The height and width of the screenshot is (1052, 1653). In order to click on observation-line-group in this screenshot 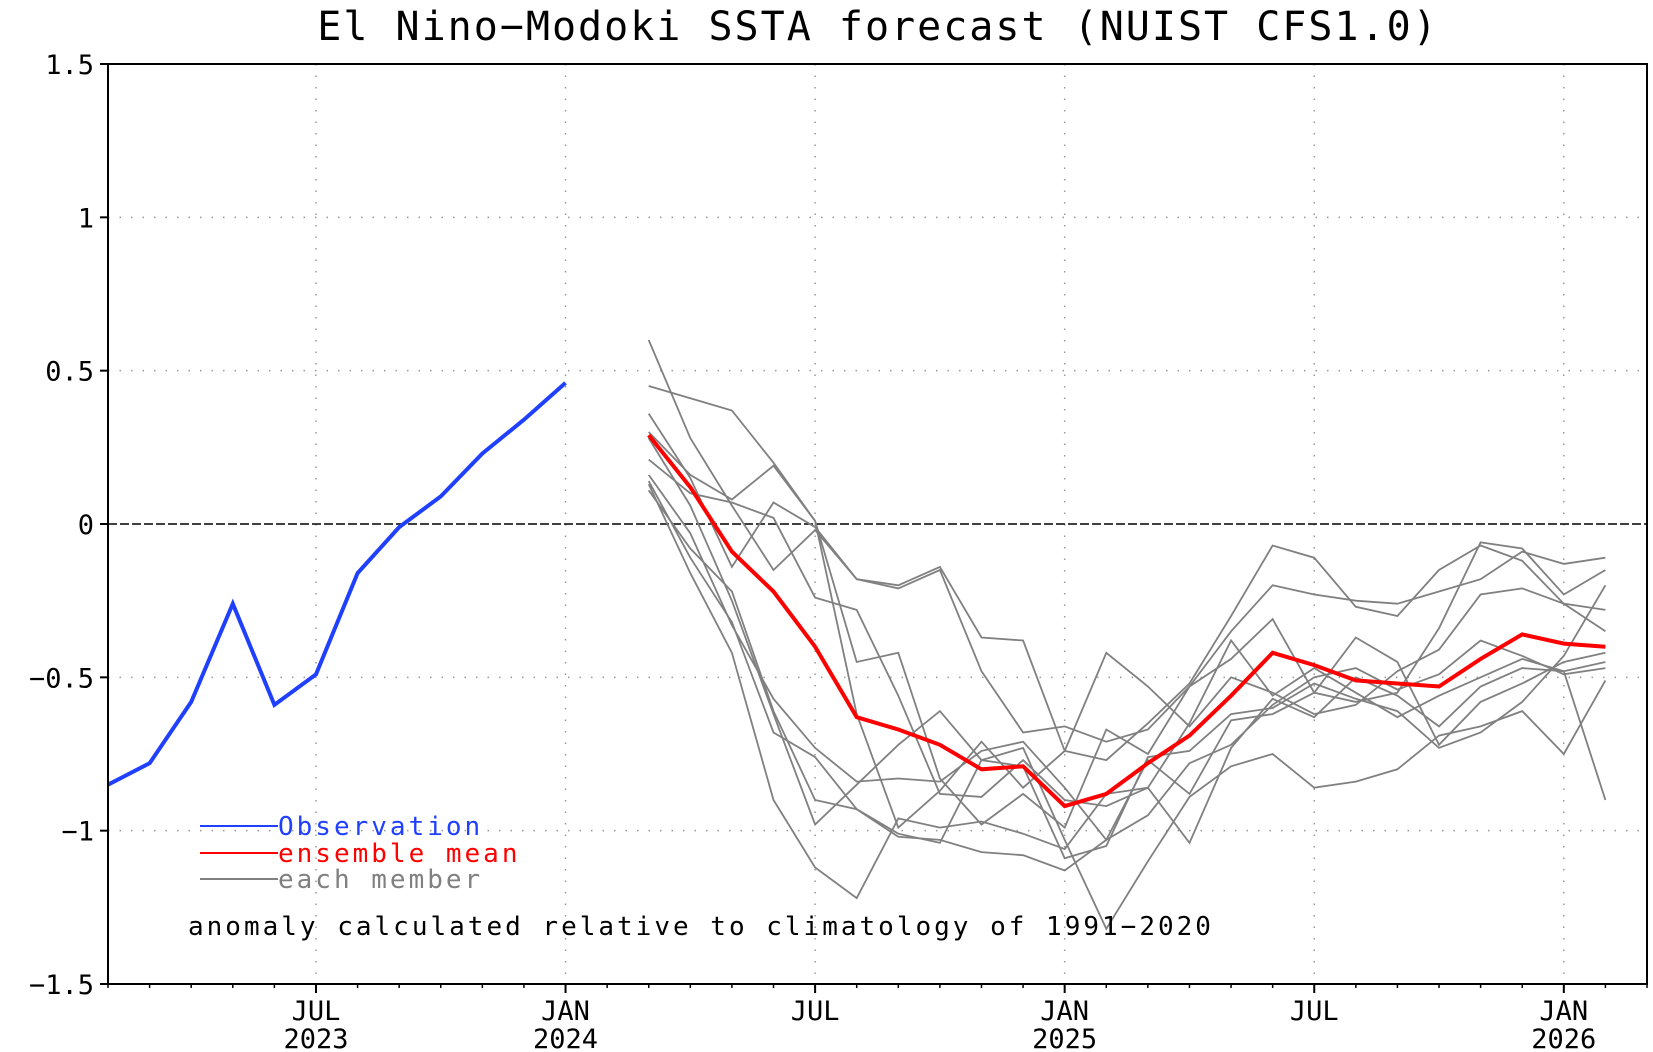, I will do `click(337, 584)`.